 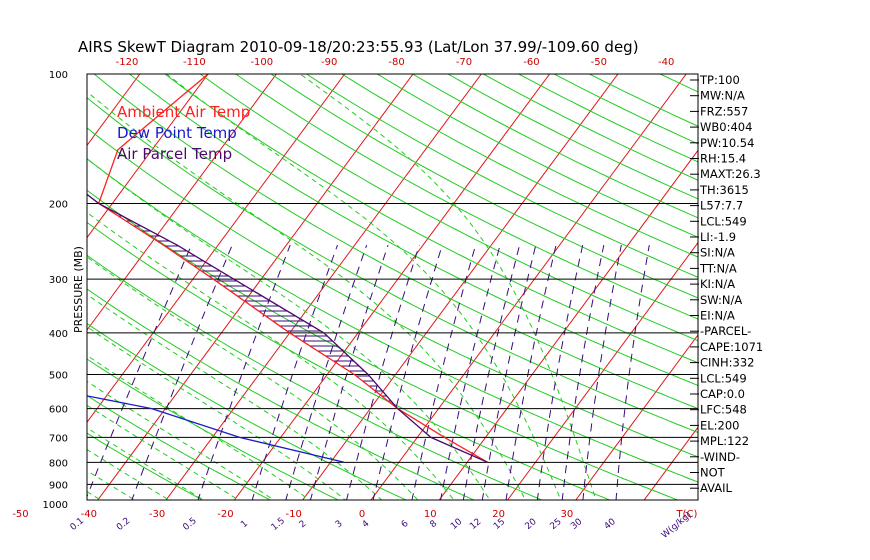 What do you see at coordinates (721, 300) in the screenshot?
I see `stat-item: SW:N/A` at bounding box center [721, 300].